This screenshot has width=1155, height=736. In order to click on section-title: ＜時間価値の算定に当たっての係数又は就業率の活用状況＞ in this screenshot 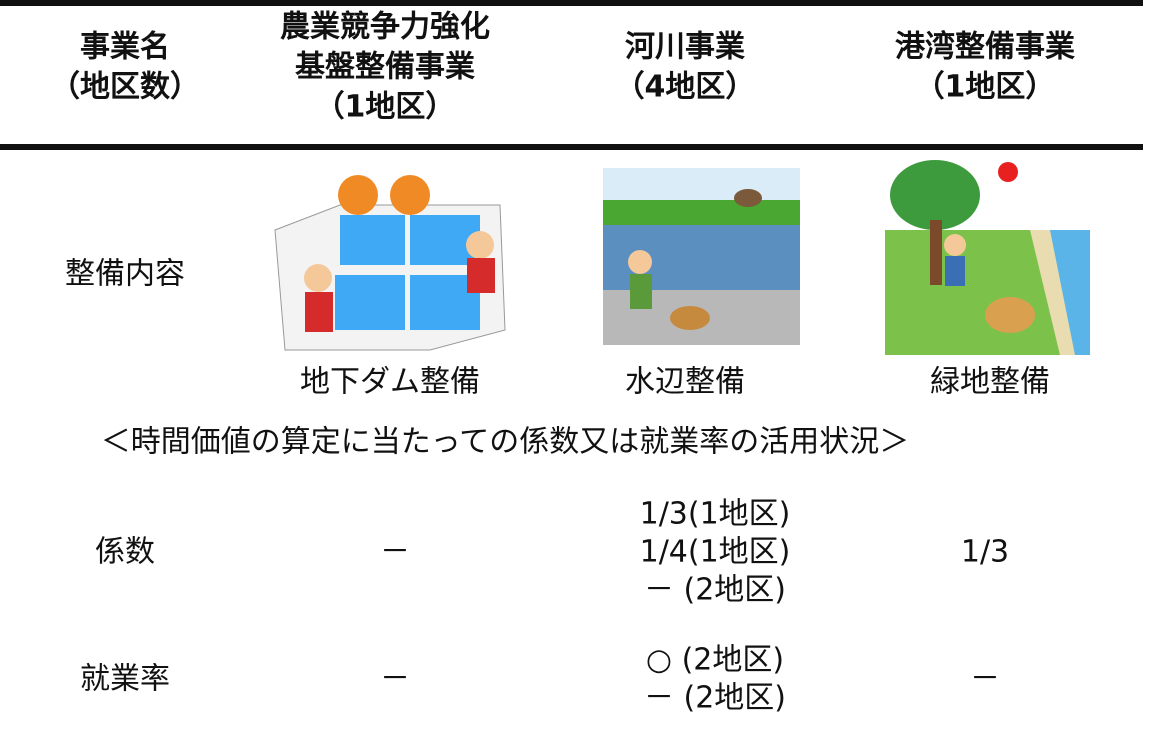, I will do `click(505, 442)`.